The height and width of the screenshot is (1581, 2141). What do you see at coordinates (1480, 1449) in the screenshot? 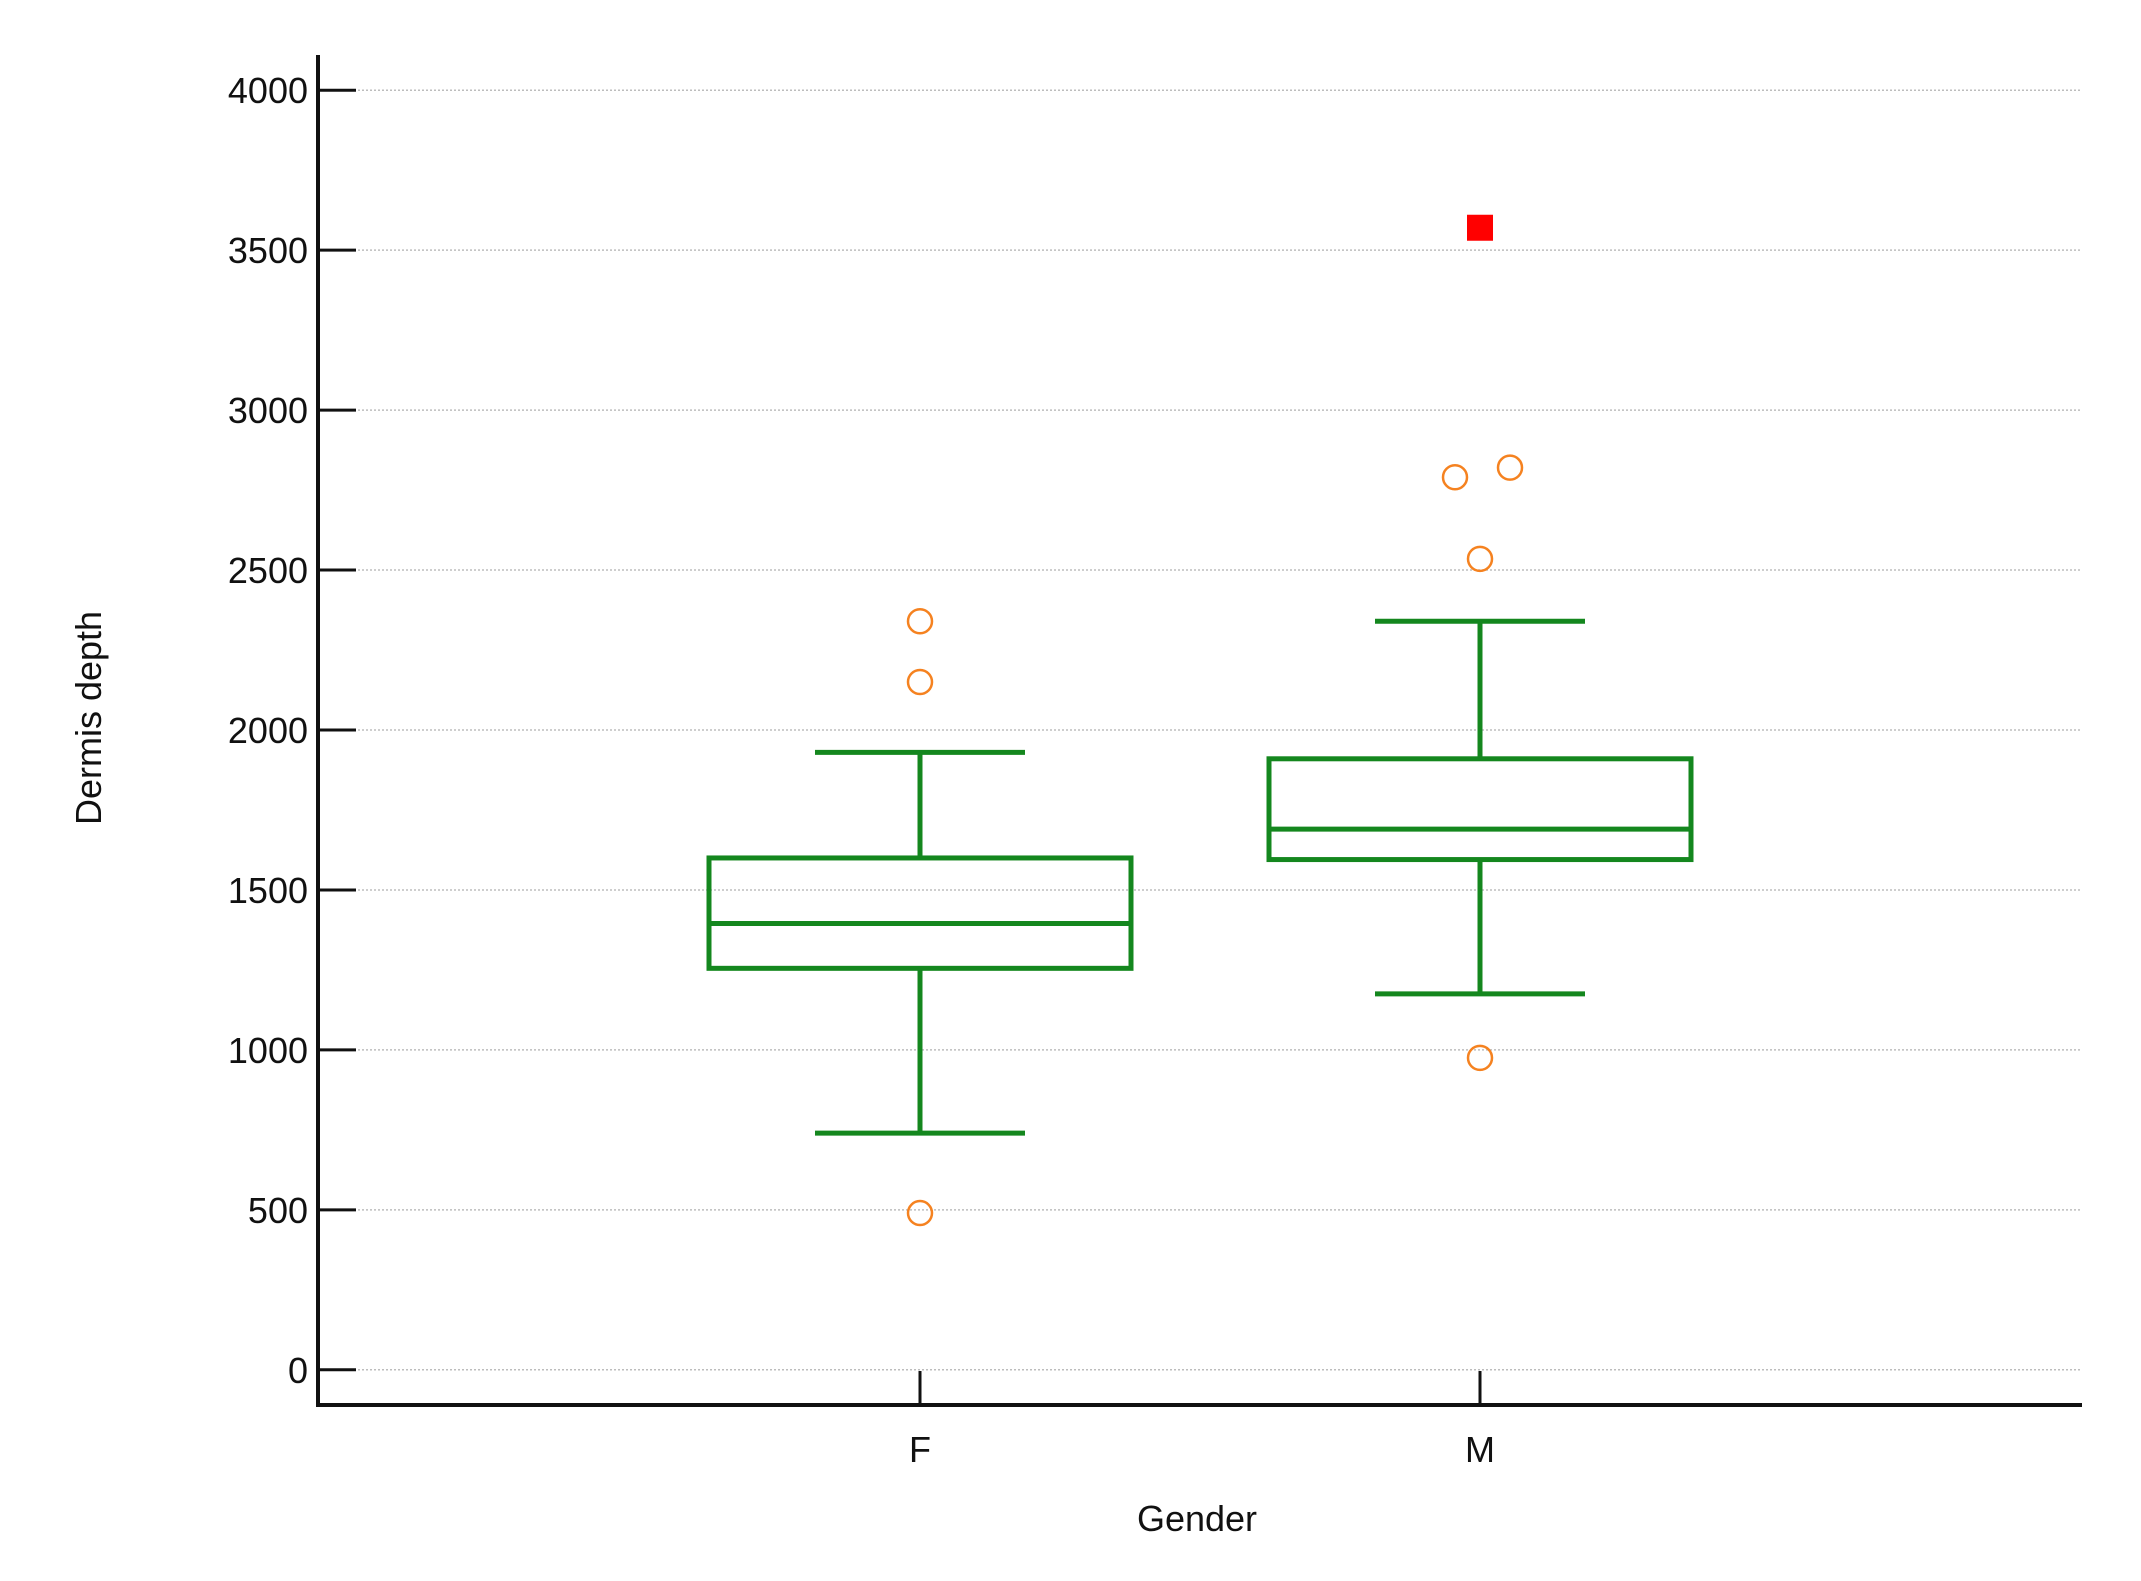
I see `x-tick-label-m: M` at bounding box center [1480, 1449].